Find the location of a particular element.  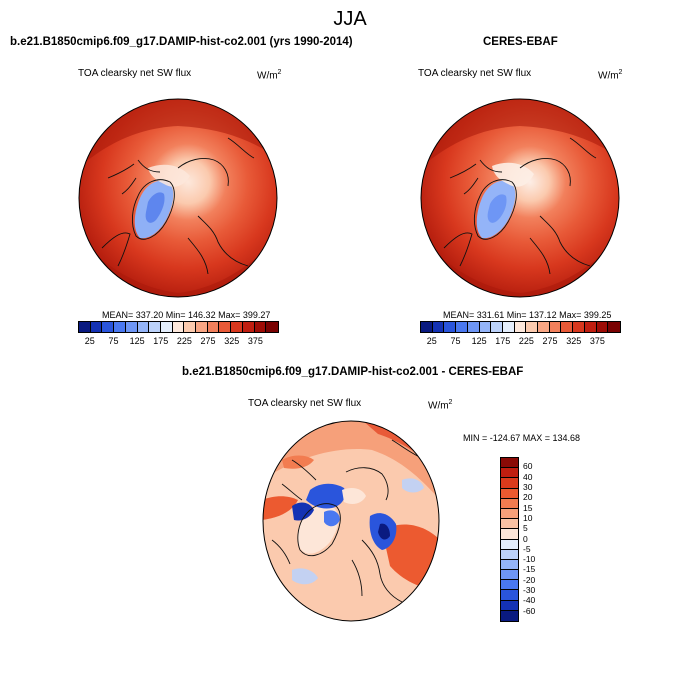

diff-variable-label: TOA clearsky net SW flux is located at coordinates (305, 403).